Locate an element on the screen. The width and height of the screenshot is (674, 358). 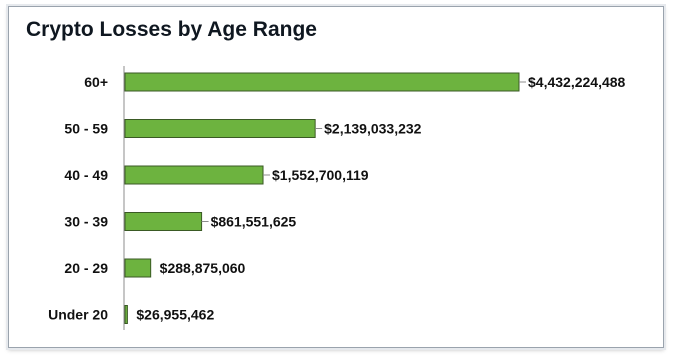
category-label: 50 - 59 is located at coordinates (86, 129).